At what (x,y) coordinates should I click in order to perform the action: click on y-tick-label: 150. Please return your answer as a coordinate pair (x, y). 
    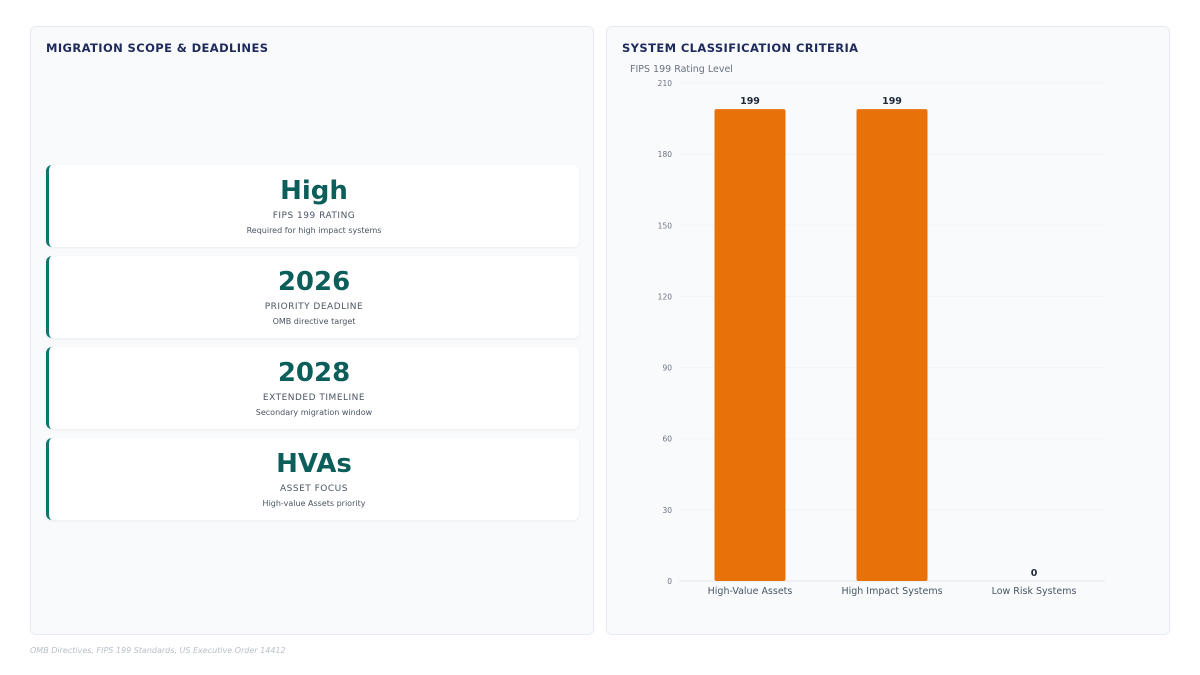
    Looking at the image, I should click on (665, 225).